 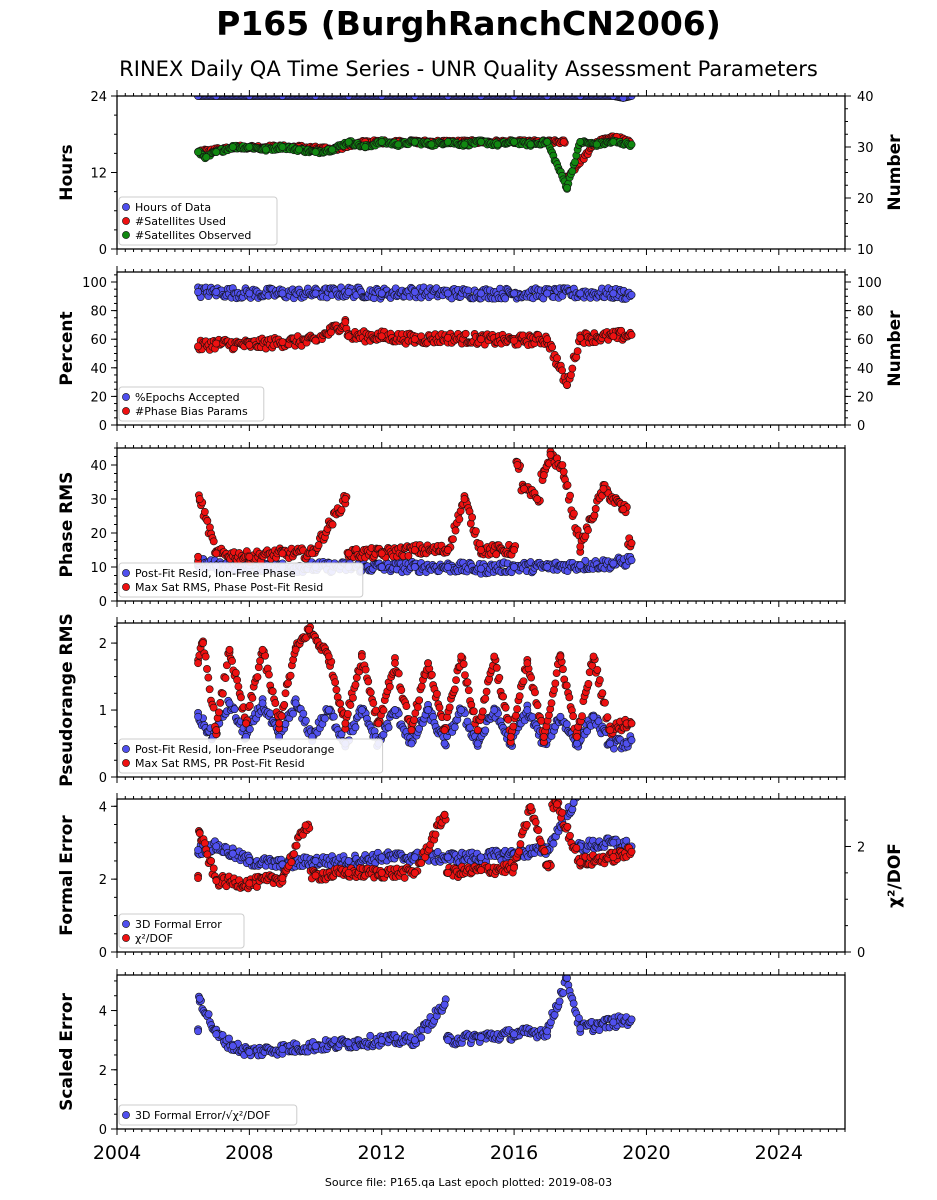 I want to click on y-tick-label: 2, so click(x=103, y=644).